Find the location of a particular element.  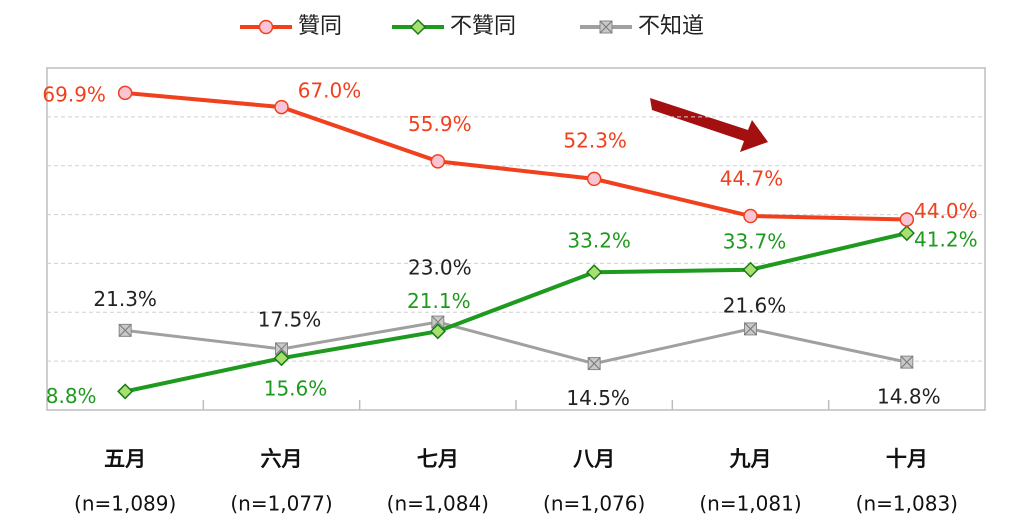

data-label: 15.6% is located at coordinates (296, 389).